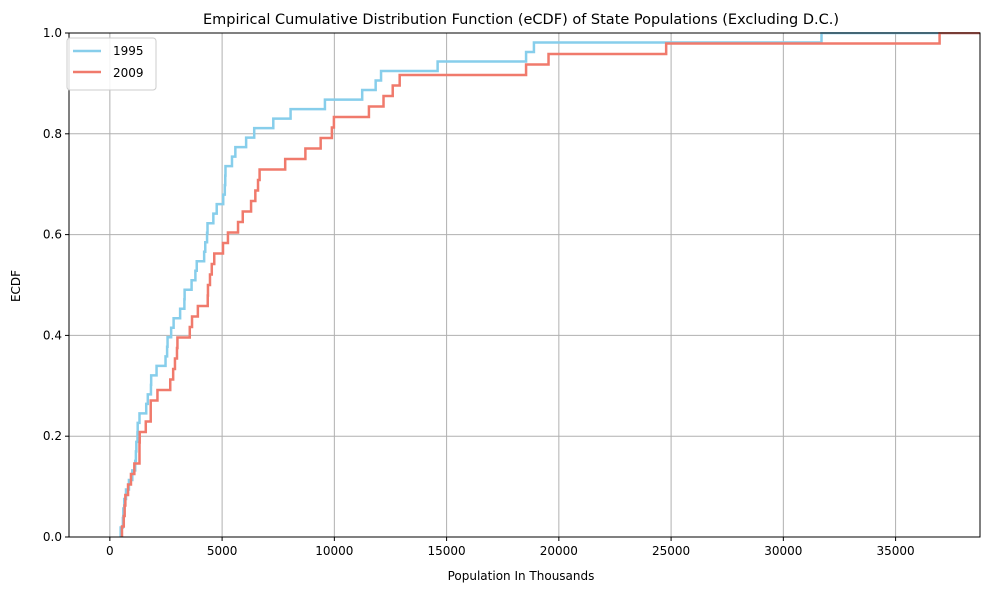 Image resolution: width=989 pixels, height=590 pixels. I want to click on y-tick-label: 0.4, so click(52, 335).